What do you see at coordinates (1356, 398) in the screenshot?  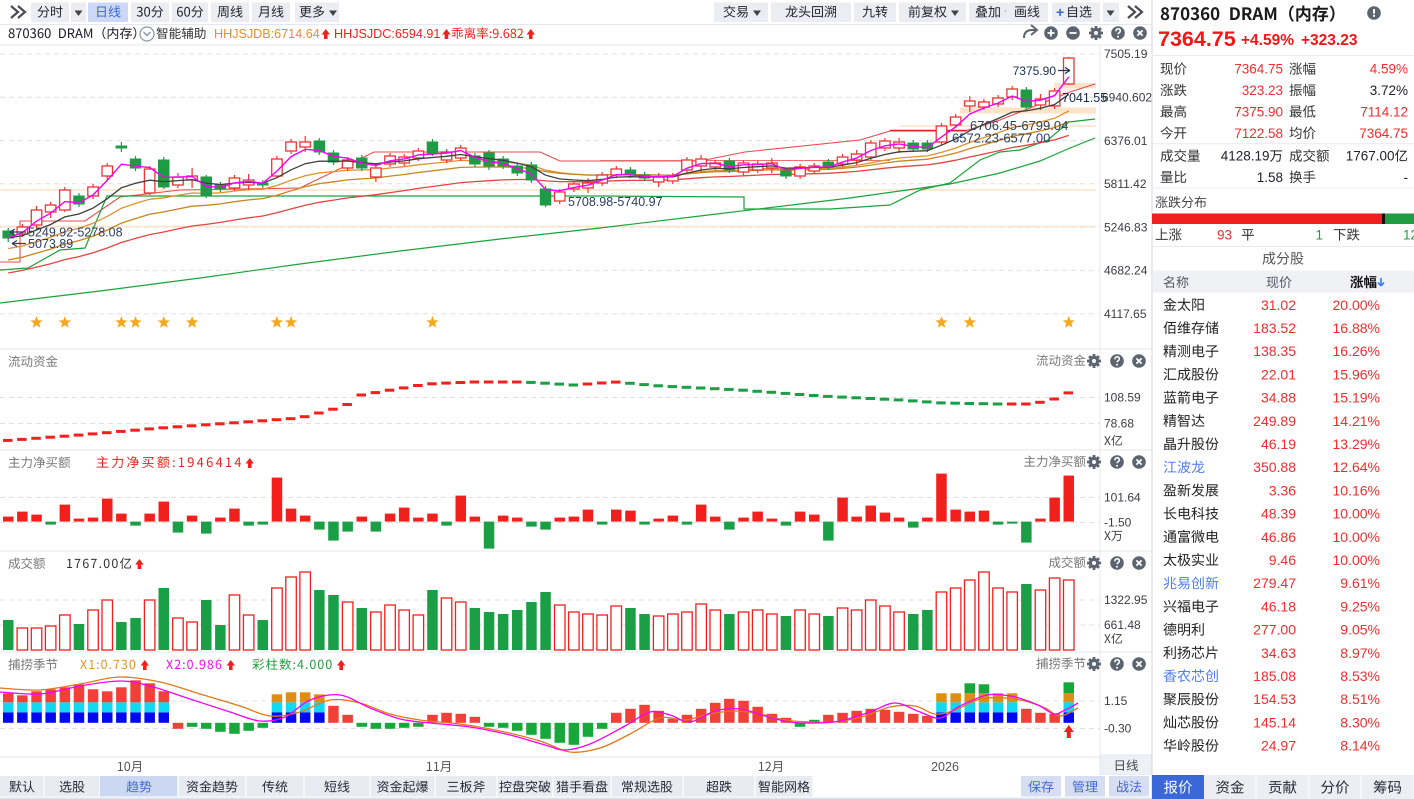 I see `svg-text: 15.19%` at bounding box center [1356, 398].